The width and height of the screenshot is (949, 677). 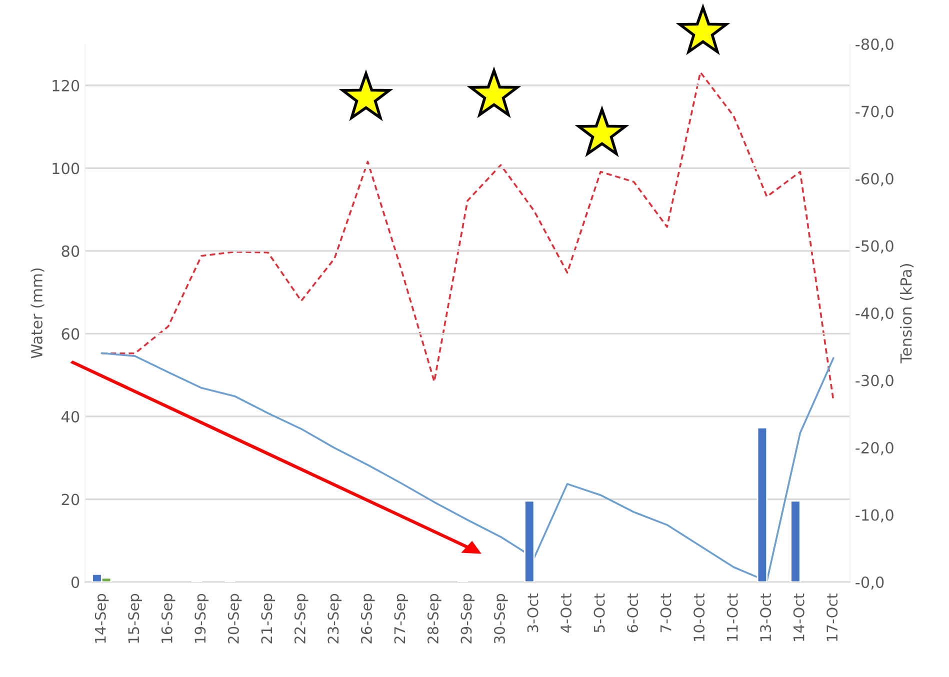 What do you see at coordinates (501, 619) in the screenshot?
I see `x-tick-label: 30-Sep` at bounding box center [501, 619].